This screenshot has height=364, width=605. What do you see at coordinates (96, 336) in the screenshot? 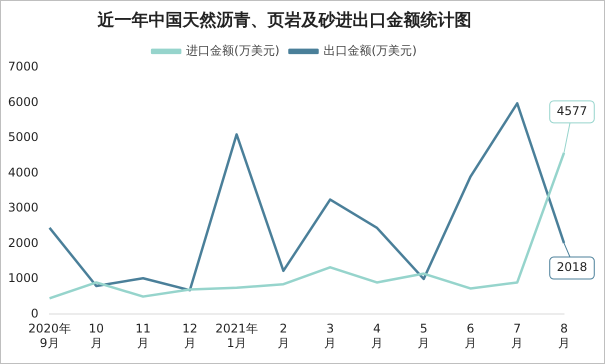
I see `x-tick-label: 10 月` at bounding box center [96, 336].